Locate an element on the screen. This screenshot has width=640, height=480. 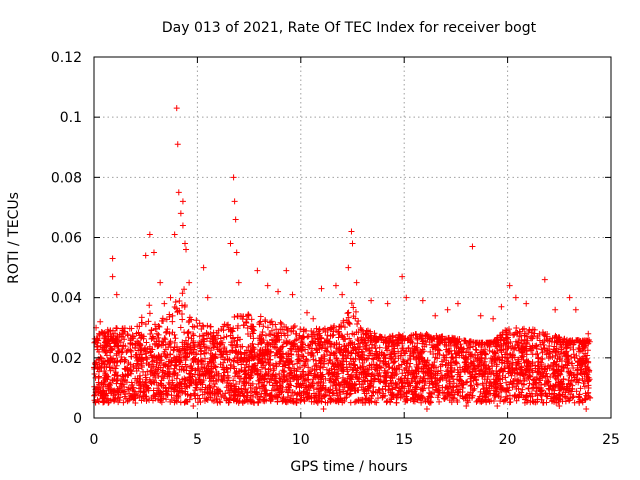
y-tick-label: 0.04 is located at coordinates (66, 299).